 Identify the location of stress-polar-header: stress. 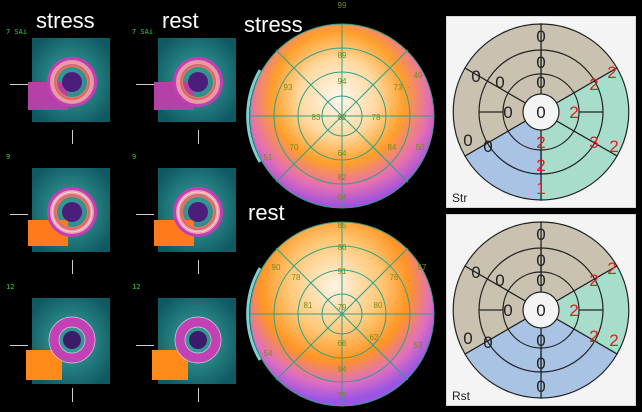
(273, 24).